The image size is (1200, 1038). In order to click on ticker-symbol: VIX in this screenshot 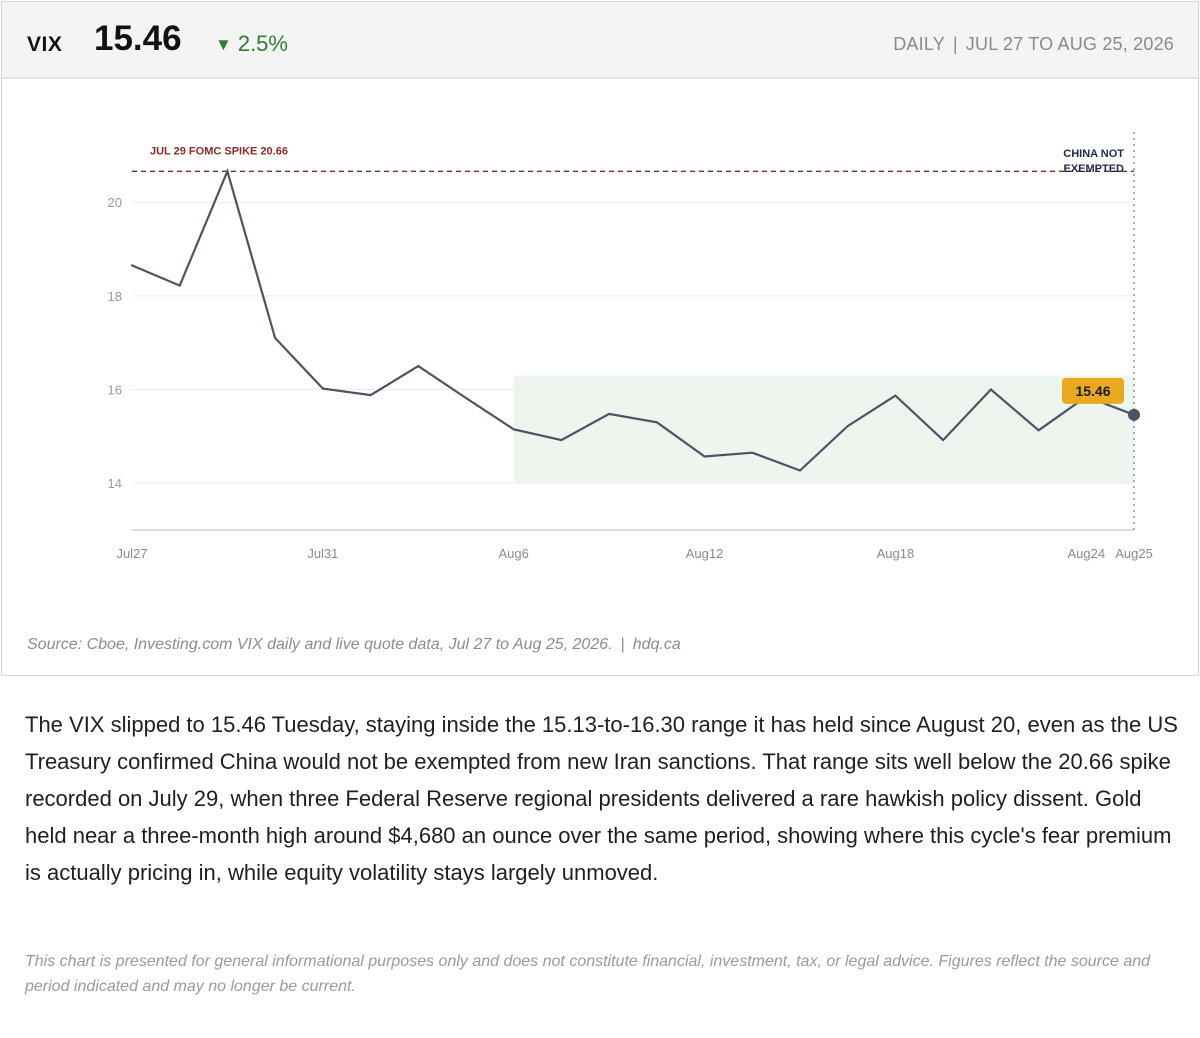, I will do `click(45, 44)`.